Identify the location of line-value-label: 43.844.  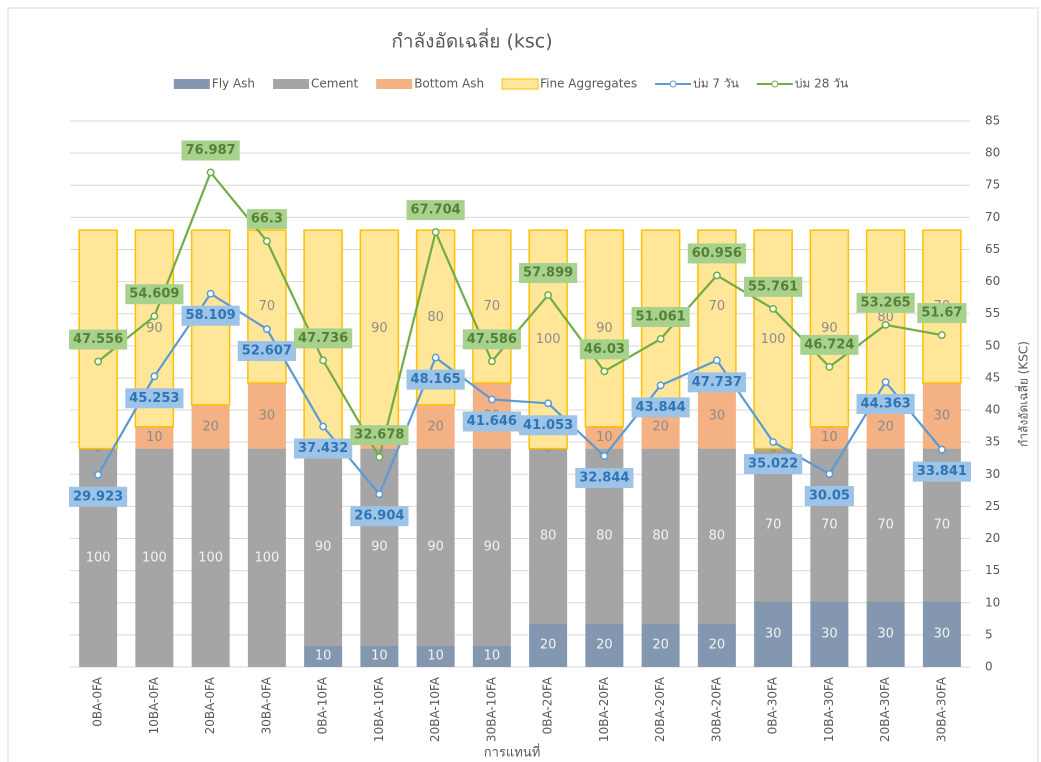
(661, 407).